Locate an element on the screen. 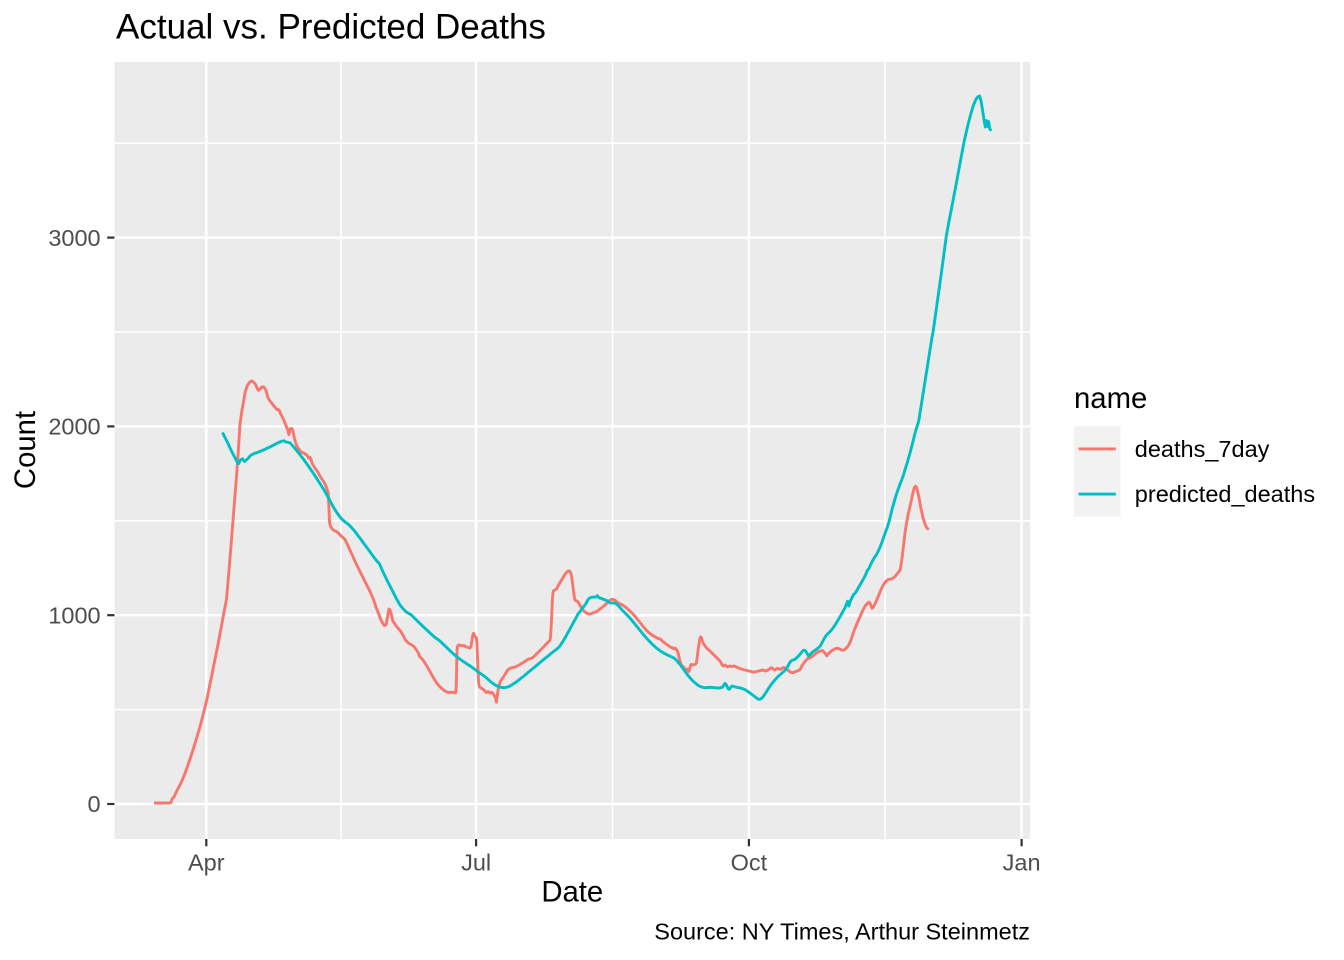 The width and height of the screenshot is (1344, 960). svg-text: deaths_7day is located at coordinates (1202, 449).